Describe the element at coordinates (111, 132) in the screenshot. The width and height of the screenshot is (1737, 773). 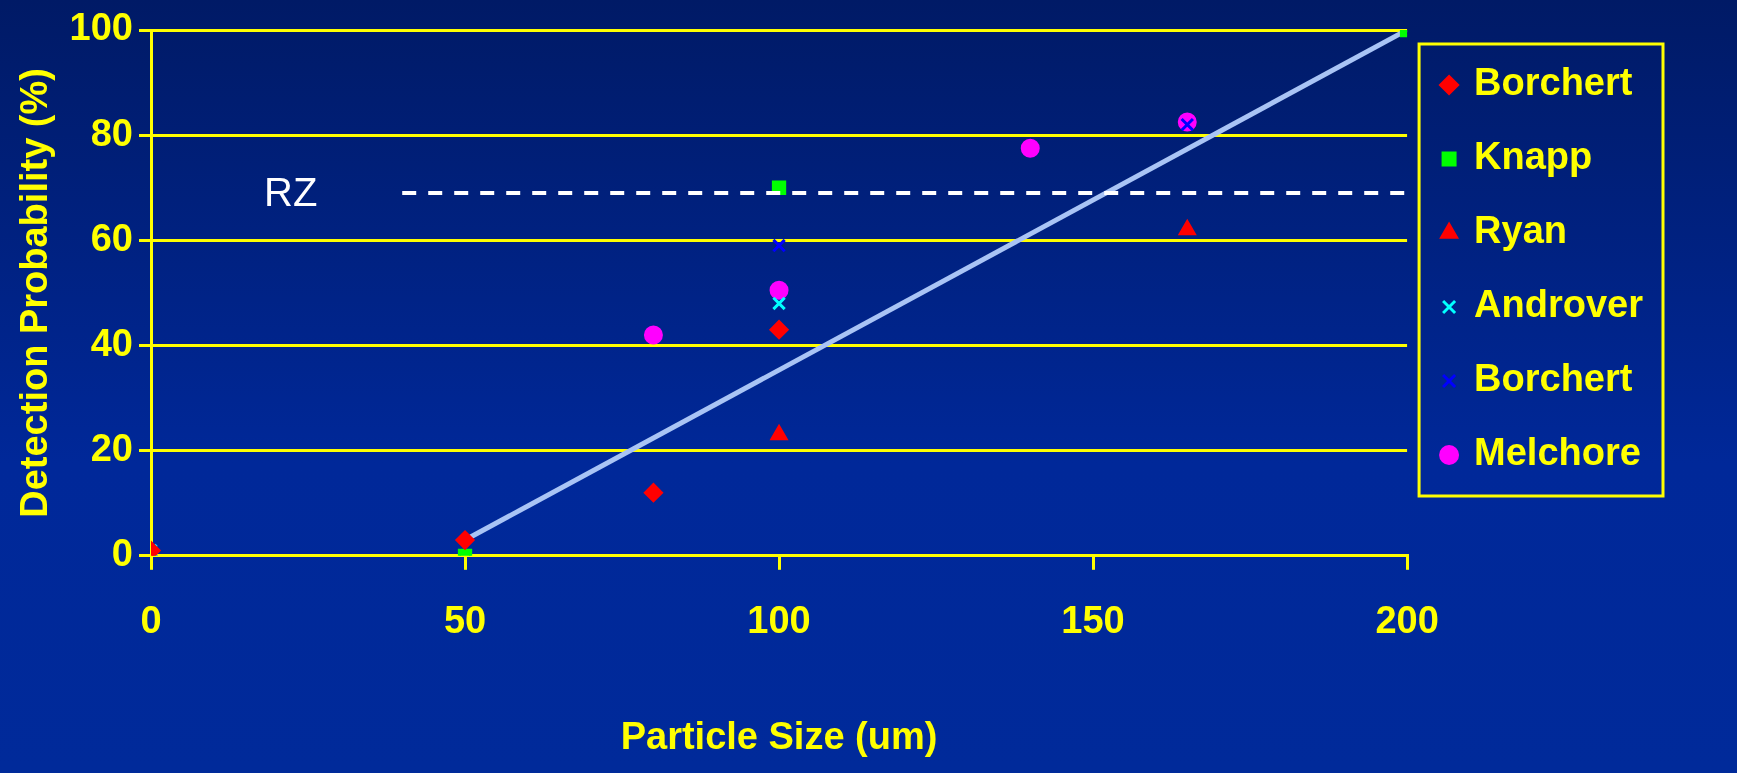
I see `y-tick-label: 80` at that location.